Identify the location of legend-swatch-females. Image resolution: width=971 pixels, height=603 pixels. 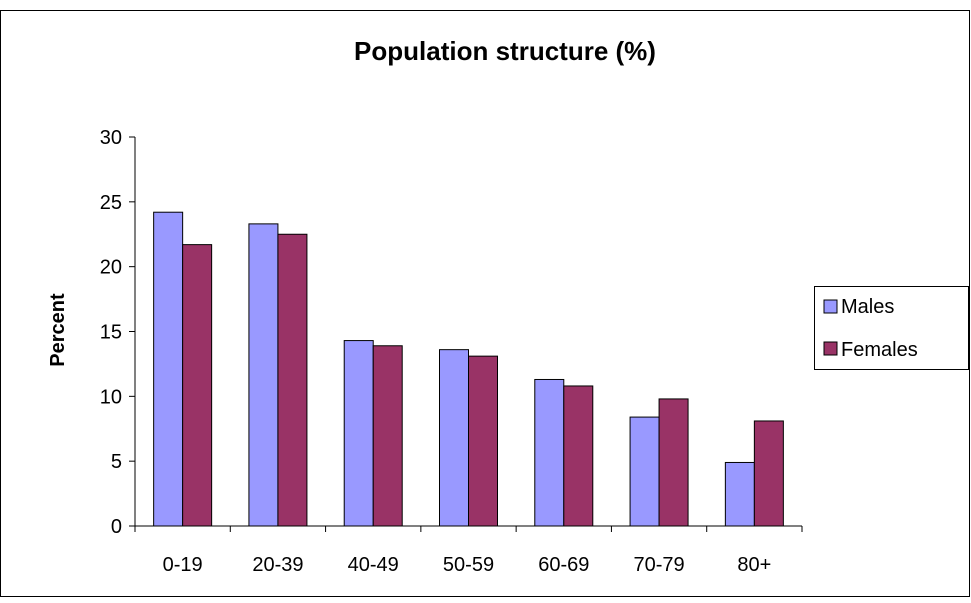
(830, 348).